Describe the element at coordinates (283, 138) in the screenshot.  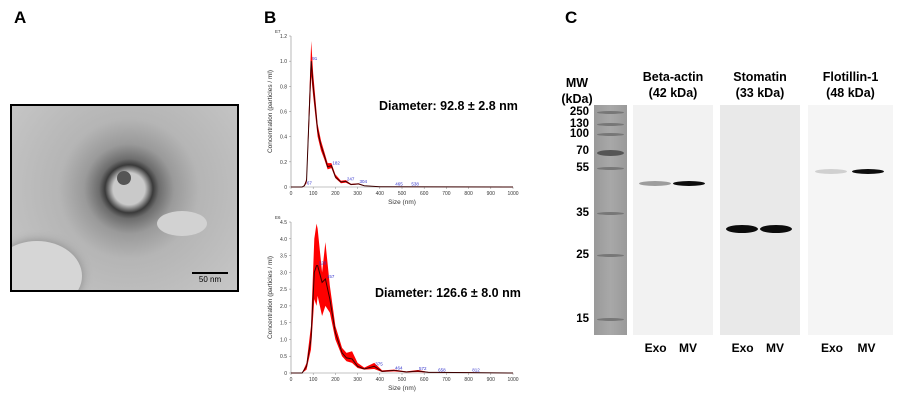
I see `y-tick-label: 0.4` at that location.